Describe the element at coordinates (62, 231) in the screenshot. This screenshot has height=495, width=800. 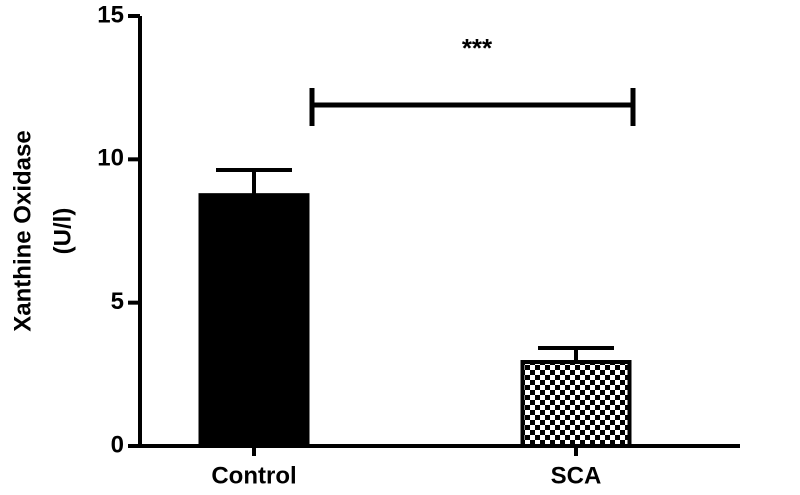
I see `y-axis-label: (U/l)` at that location.